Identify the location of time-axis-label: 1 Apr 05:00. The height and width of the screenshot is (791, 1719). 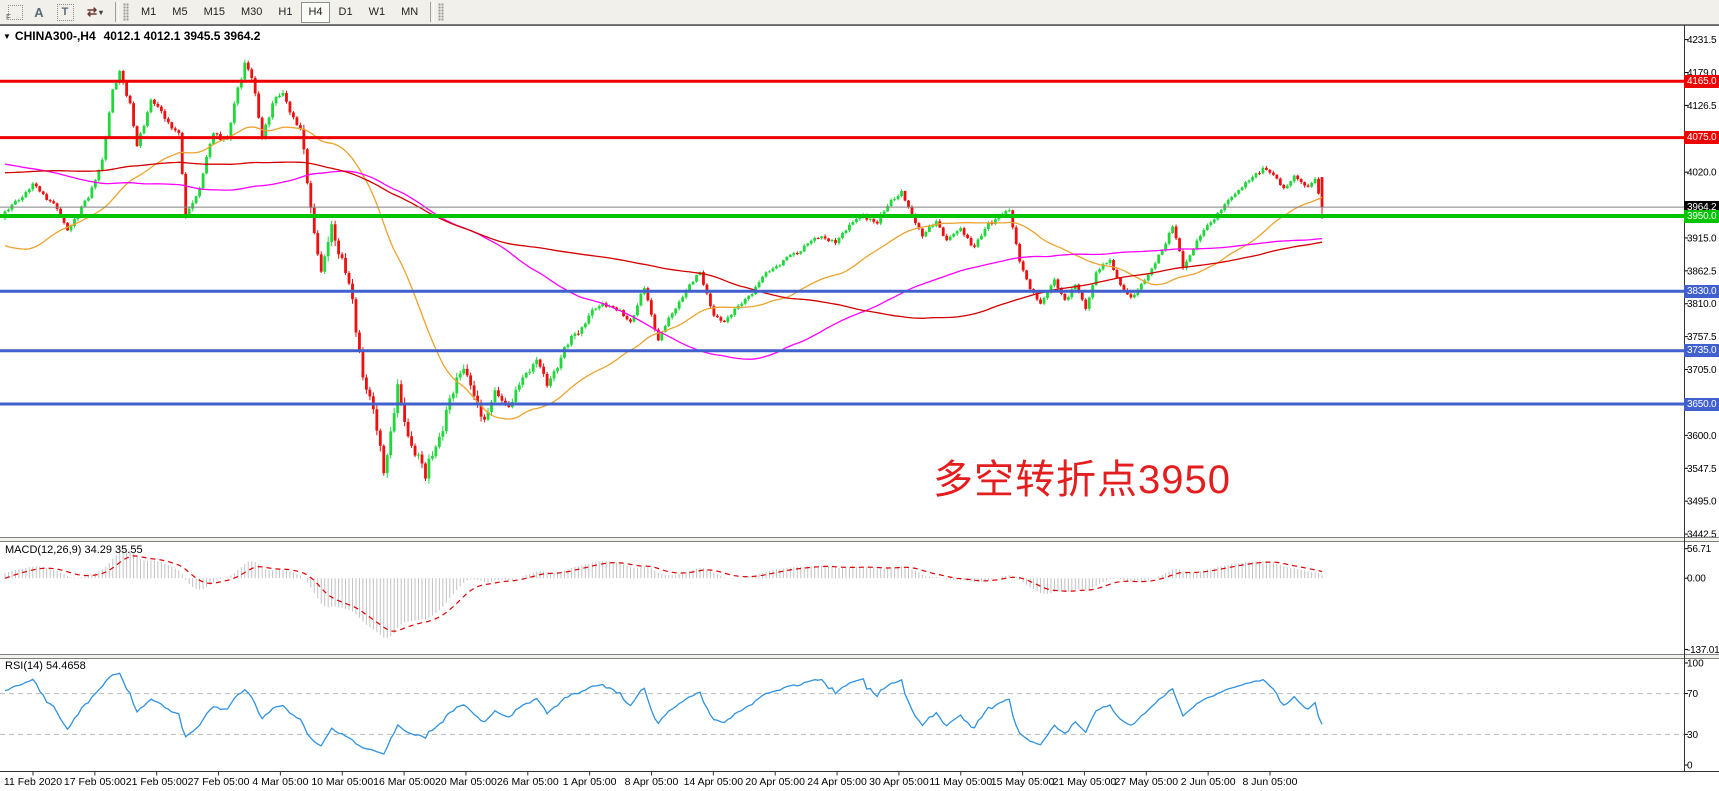
(590, 782).